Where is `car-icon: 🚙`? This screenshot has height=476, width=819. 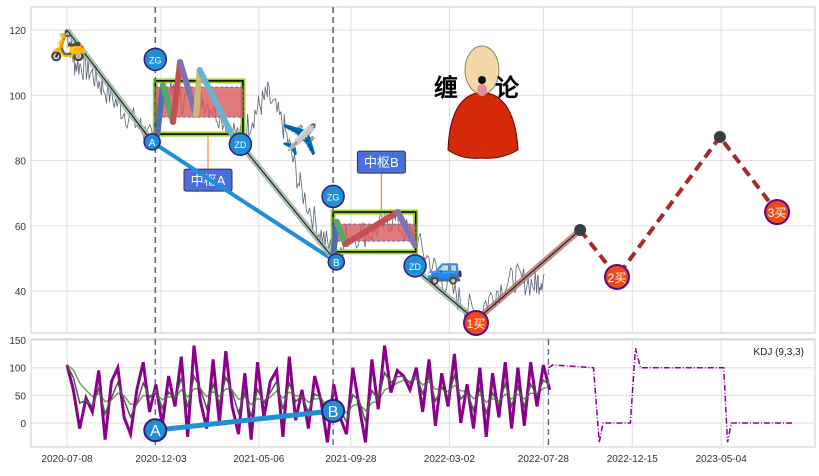 car-icon: 🚙 is located at coordinates (444, 270).